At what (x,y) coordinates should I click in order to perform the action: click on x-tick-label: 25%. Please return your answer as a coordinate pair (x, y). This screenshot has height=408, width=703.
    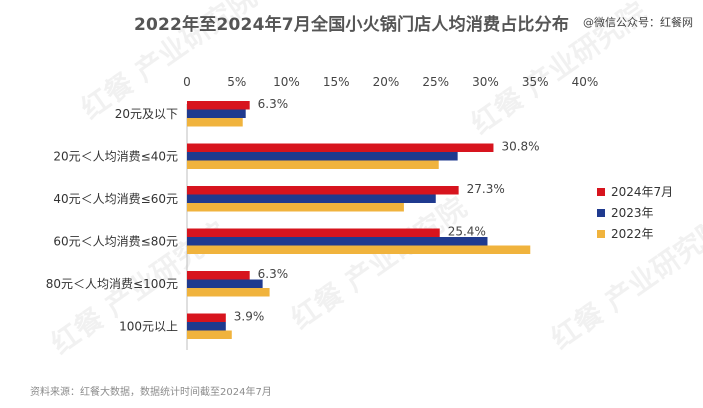
    Looking at the image, I should click on (435, 82).